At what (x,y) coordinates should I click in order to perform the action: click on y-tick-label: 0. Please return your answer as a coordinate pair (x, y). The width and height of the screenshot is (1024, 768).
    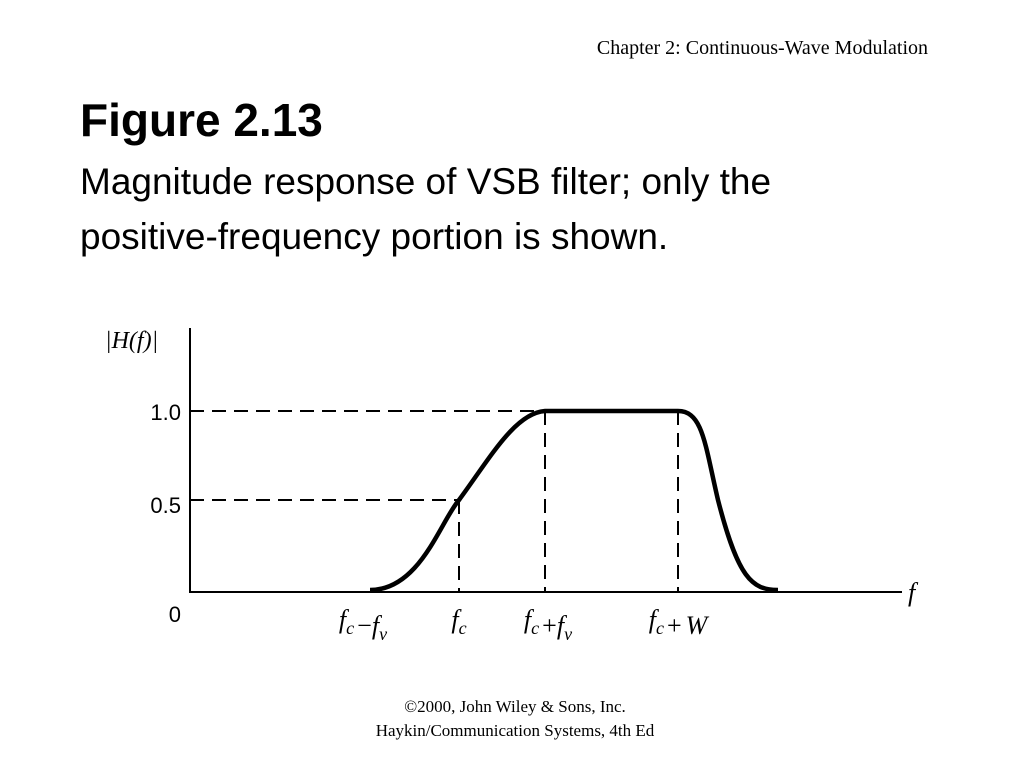
    Looking at the image, I should click on (175, 614).